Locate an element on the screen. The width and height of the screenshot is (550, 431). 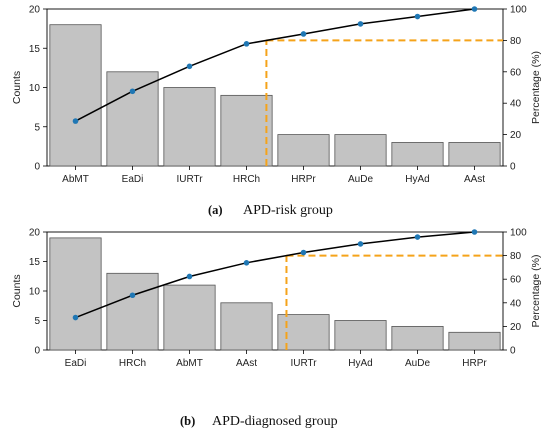
caption-a-text: APD-risk group is located at coordinates (288, 210).